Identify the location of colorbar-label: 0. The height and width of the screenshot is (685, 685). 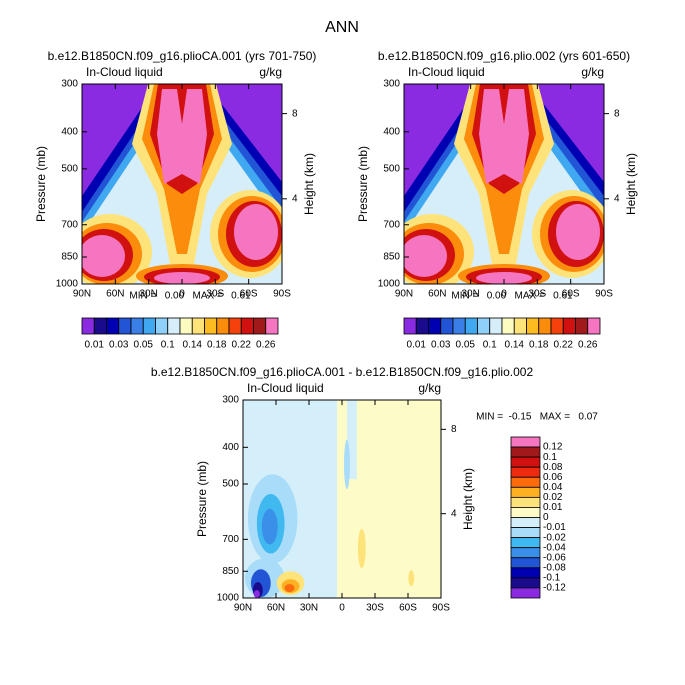
(546, 517).